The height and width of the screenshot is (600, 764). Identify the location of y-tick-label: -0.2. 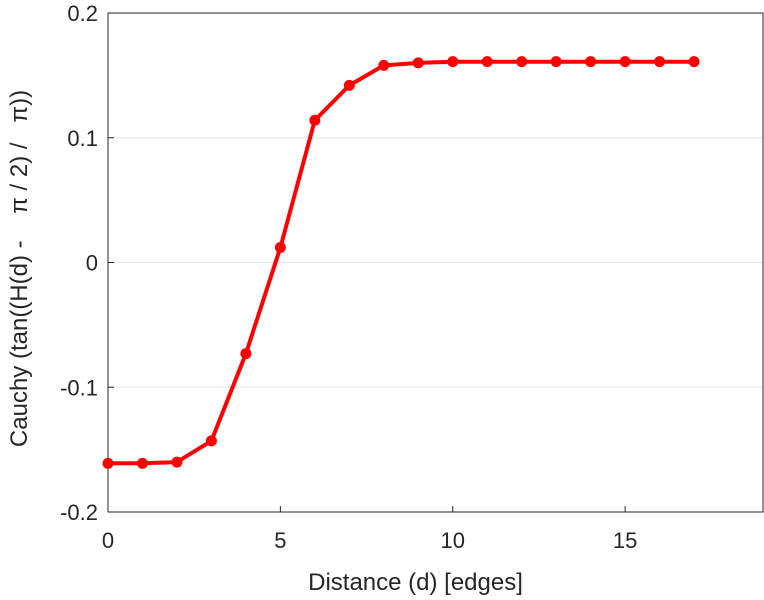
(79, 512).